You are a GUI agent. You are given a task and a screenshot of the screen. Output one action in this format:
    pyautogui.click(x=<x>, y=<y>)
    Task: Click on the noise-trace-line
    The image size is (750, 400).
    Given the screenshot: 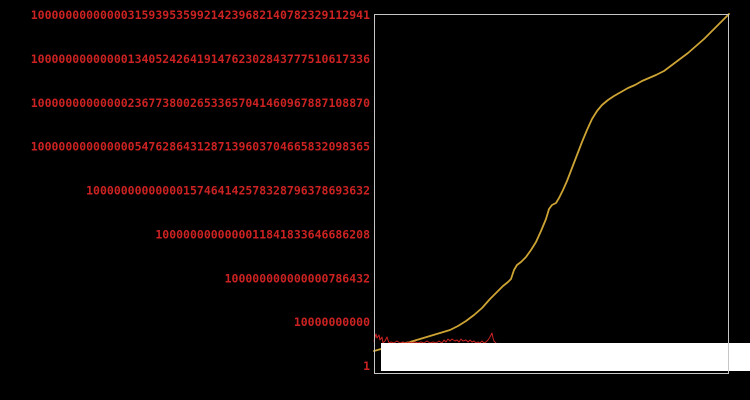 What is the action you would take?
    pyautogui.click(x=435, y=338)
    